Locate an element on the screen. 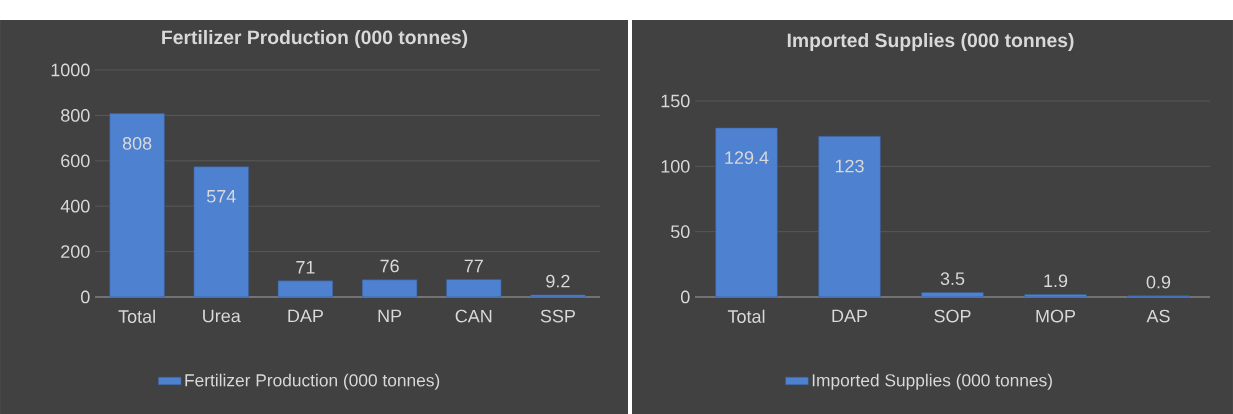 The width and height of the screenshot is (1233, 414). x-tick-label: Urea is located at coordinates (222, 316).